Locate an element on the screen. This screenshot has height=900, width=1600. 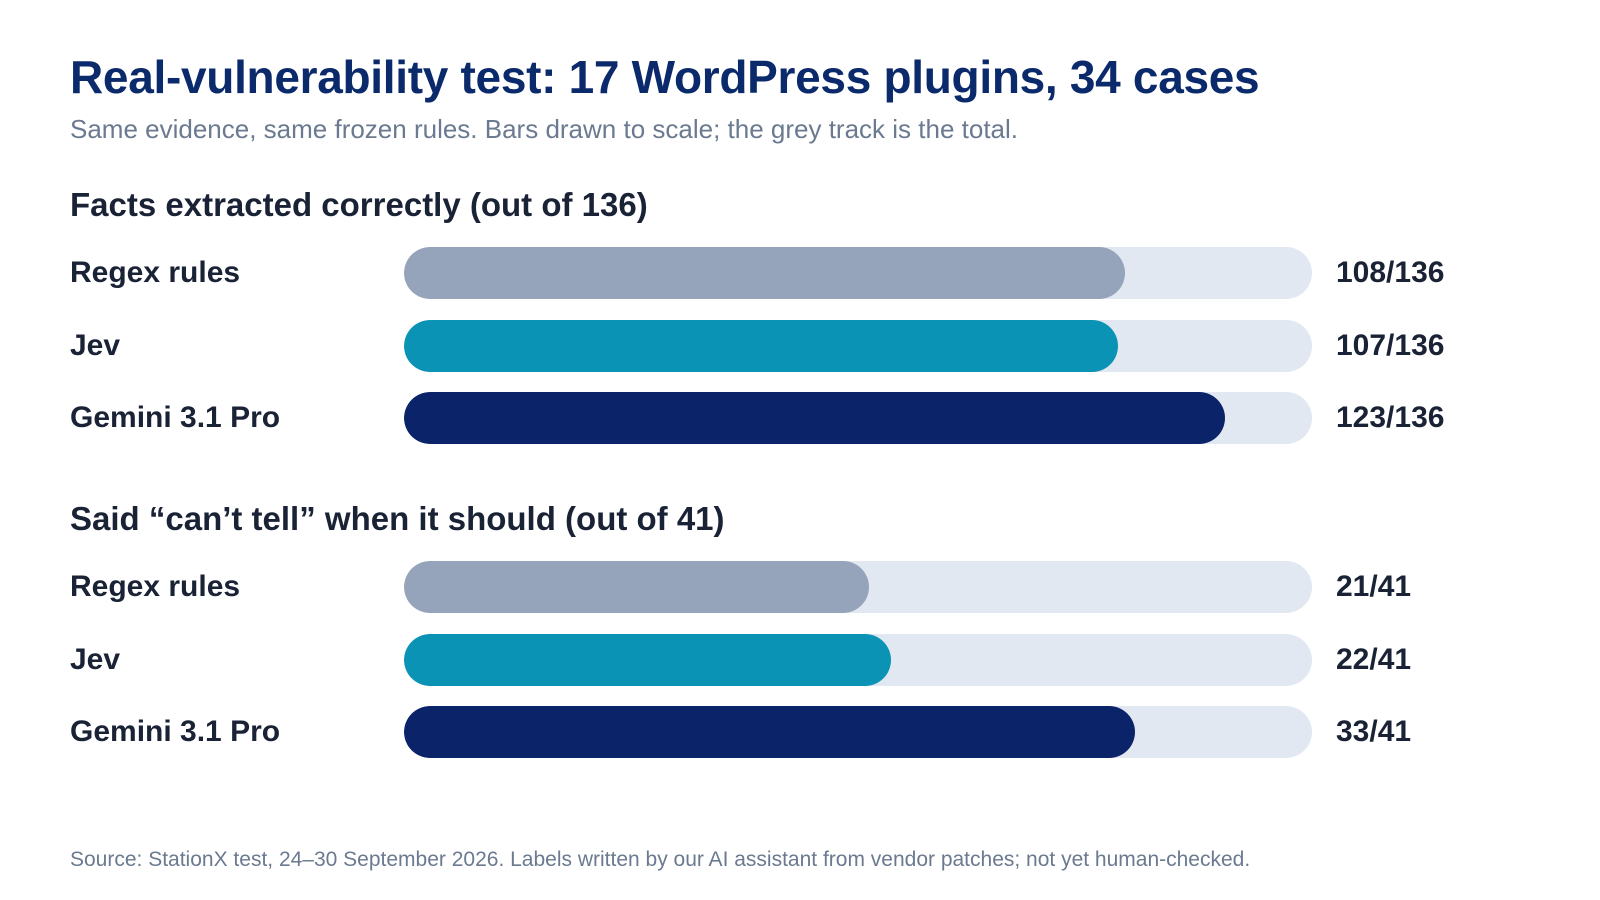
bar-value-jev: 107/136 is located at coordinates (1390, 345).